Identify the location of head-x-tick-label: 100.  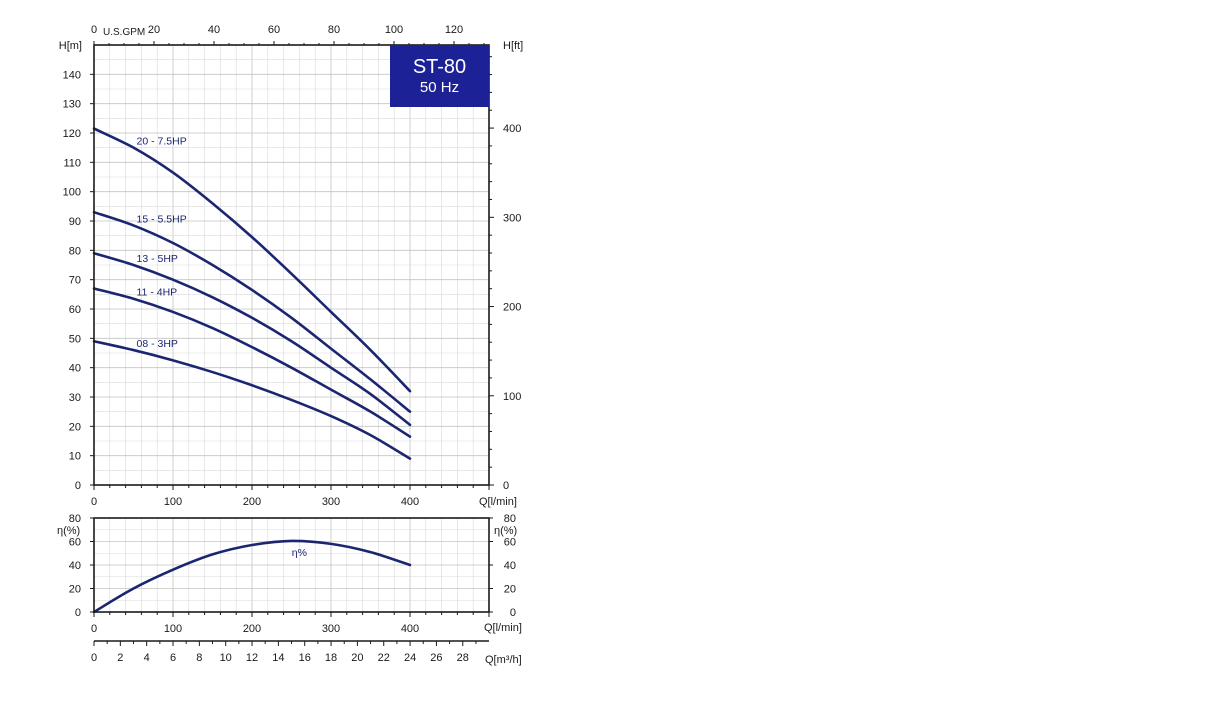
(173, 502).